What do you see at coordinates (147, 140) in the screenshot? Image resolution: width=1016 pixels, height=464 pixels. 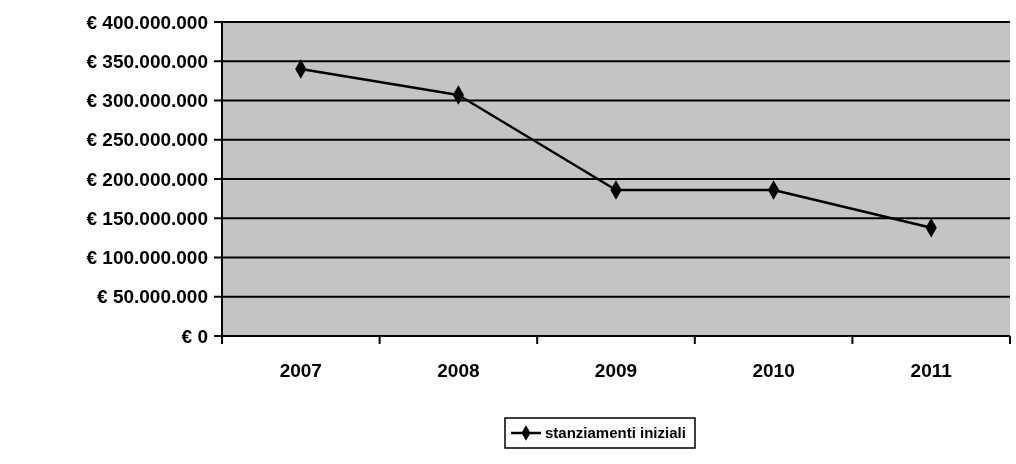 I see `y-tick-label: € 250.000.000` at bounding box center [147, 140].